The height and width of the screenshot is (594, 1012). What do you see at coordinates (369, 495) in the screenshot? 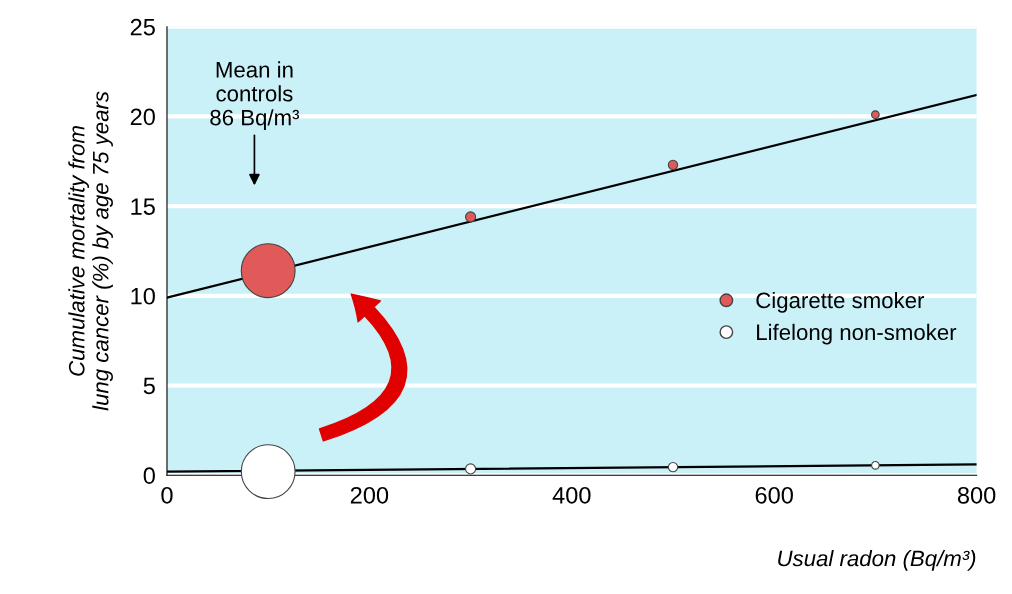
I see `x-tick-label: 200` at bounding box center [369, 495].